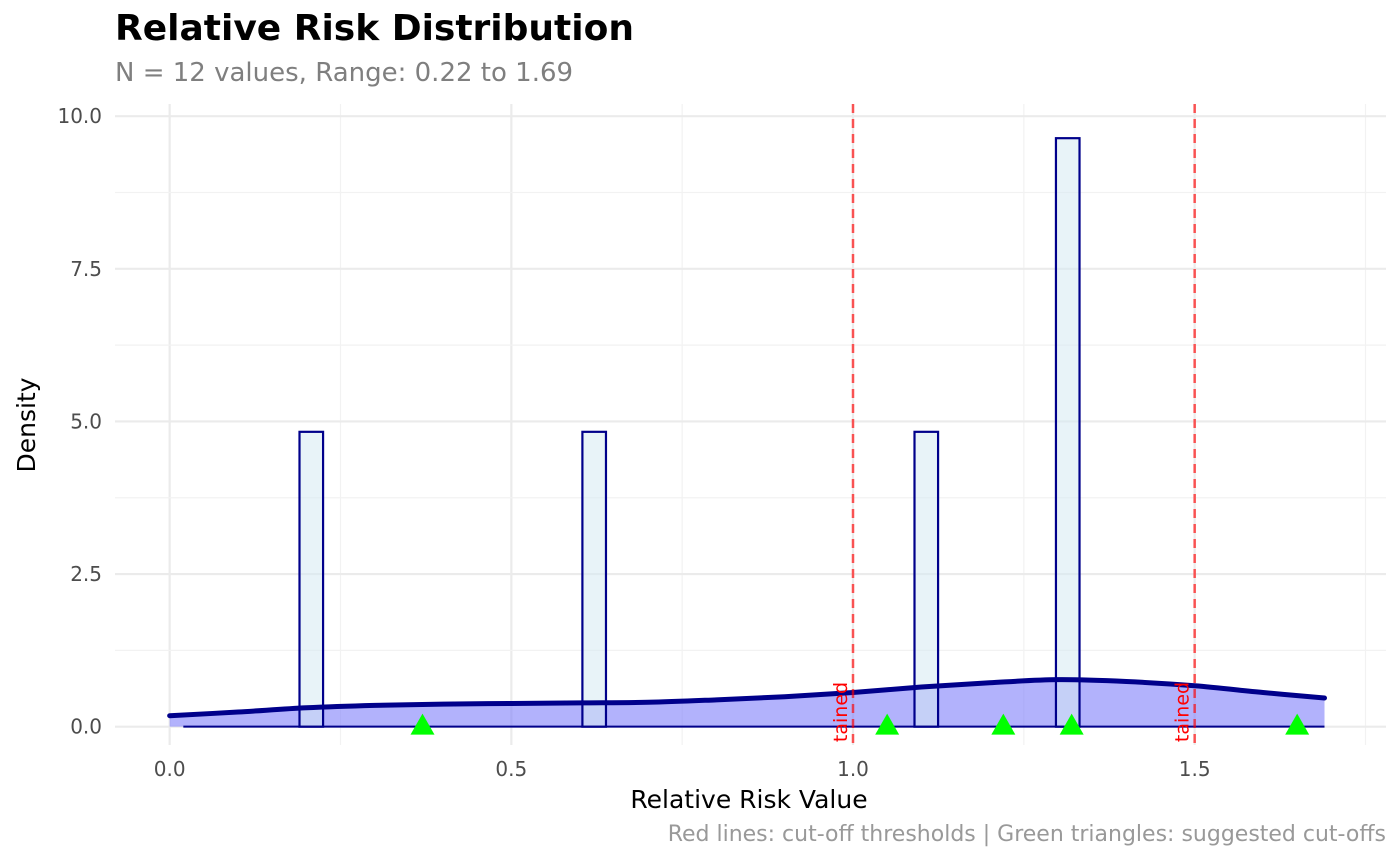 Image resolution: width=1400 pixels, height=866 pixels. I want to click on y-tick-label: 5.0, so click(86, 421).